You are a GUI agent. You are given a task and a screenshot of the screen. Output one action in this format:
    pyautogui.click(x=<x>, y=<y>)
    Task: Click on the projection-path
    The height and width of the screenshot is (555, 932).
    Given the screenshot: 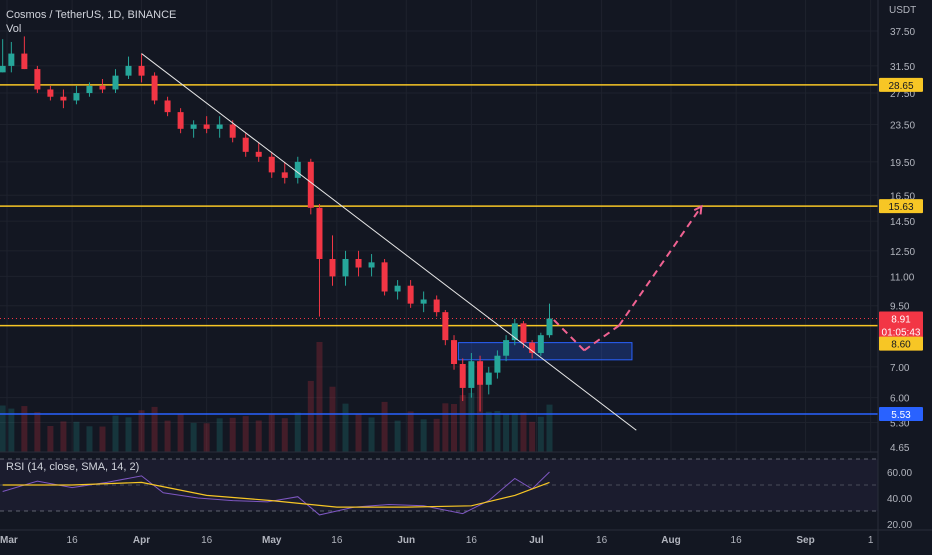 What is the action you would take?
    pyautogui.click(x=628, y=278)
    